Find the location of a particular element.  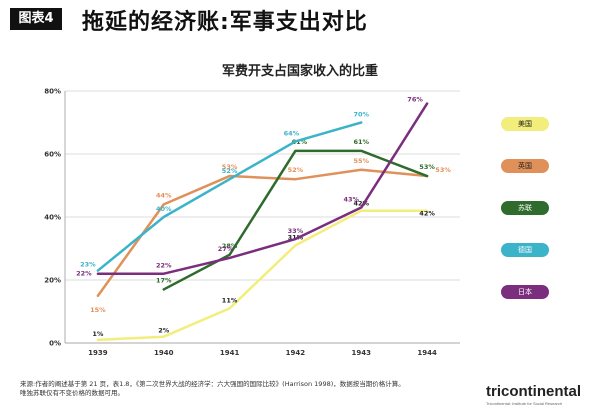

footnote-line-2: 唯独苏联仅有不变价格的数据可用。 is located at coordinates (72, 393).